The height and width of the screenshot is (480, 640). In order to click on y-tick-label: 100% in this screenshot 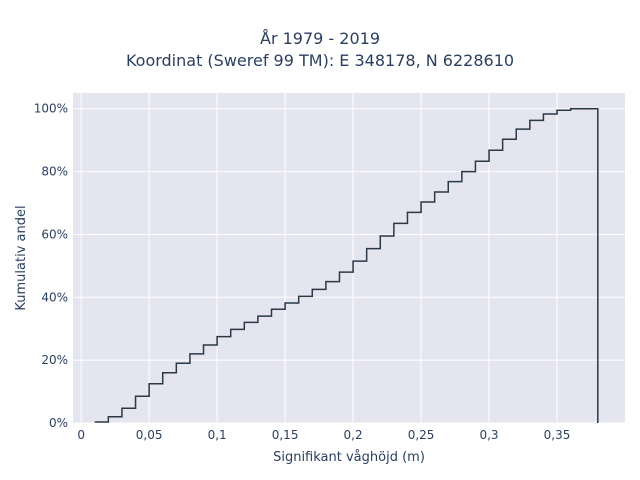, I will do `click(51, 109)`.